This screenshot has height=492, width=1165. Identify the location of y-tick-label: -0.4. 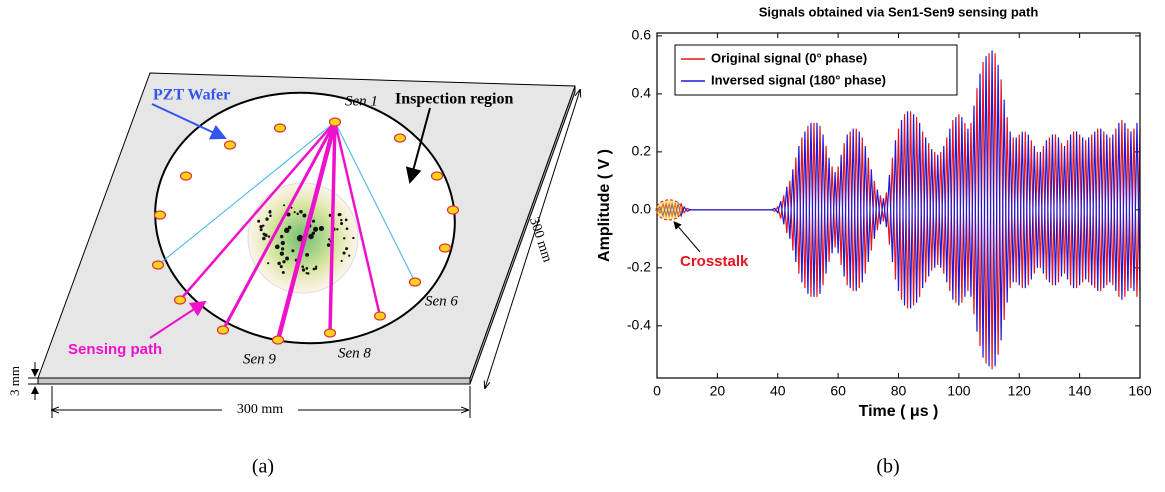
(639, 325).